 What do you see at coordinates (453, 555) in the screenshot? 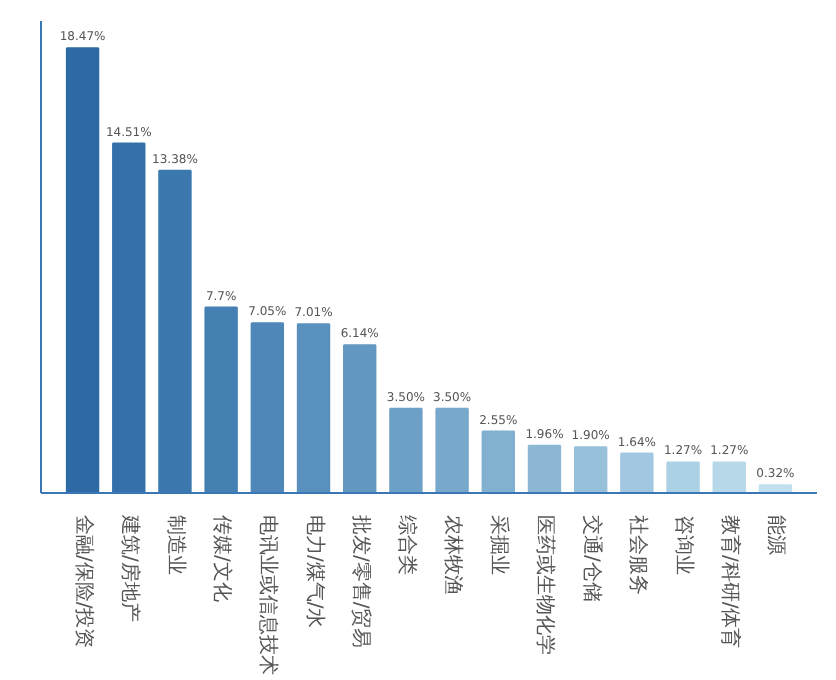
I see `x-tick-label: 农林牧渔` at bounding box center [453, 555].